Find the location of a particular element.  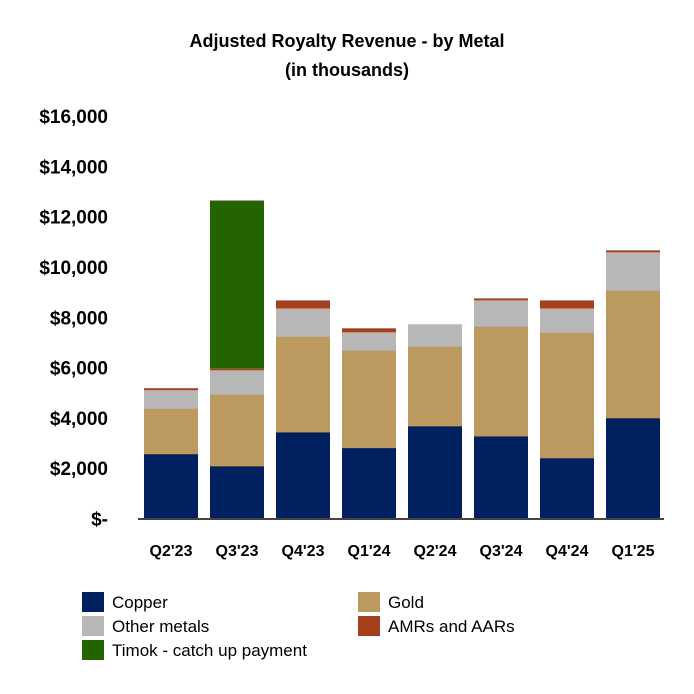

y-tick-label: $12,000 is located at coordinates (73, 218).